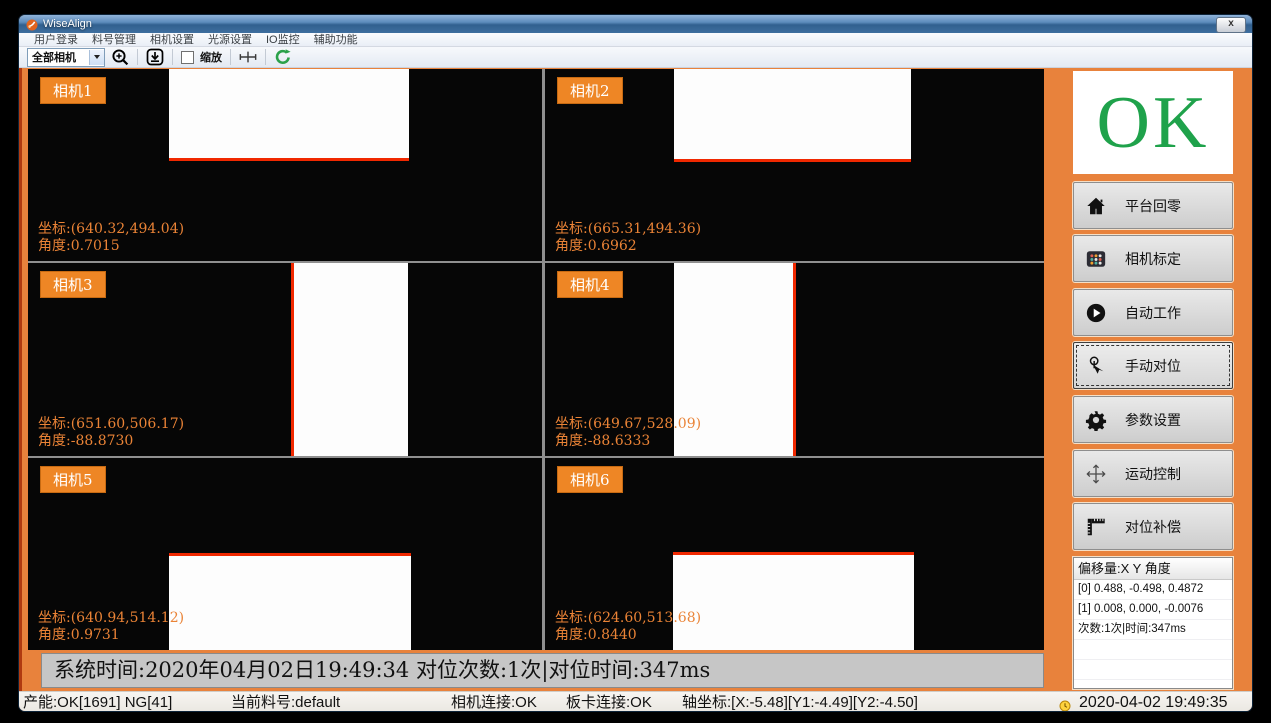  I want to click on clock-icon, so click(1065, 704).